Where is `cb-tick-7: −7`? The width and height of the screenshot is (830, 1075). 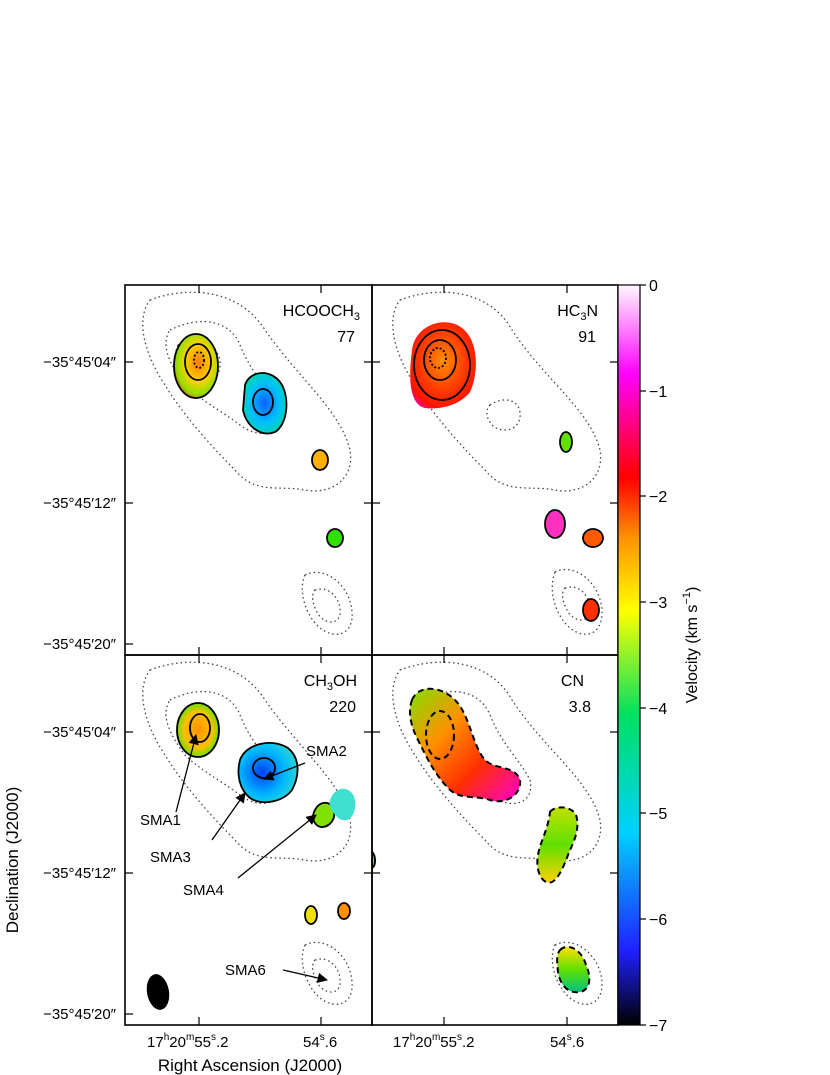 cb-tick-7: −7 is located at coordinates (658, 1026).